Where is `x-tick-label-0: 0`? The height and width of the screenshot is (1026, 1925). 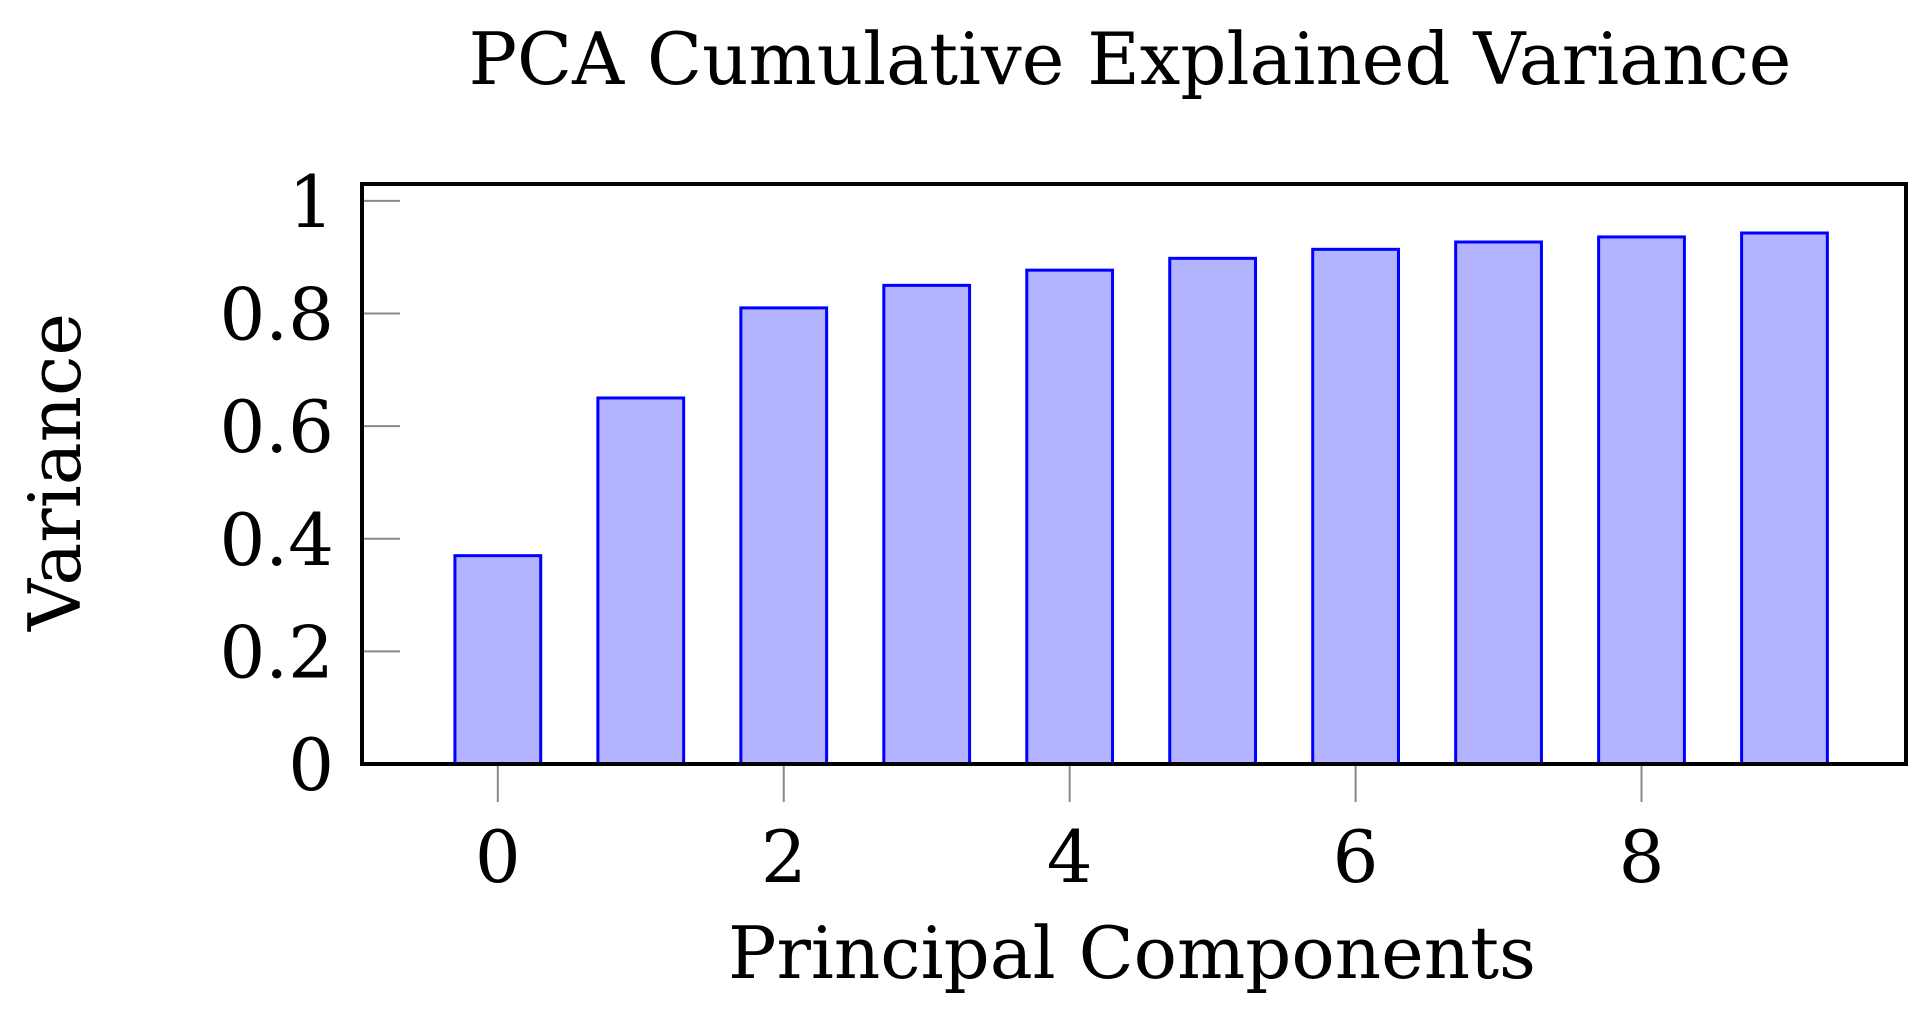 x-tick-label-0: 0 is located at coordinates (498, 857).